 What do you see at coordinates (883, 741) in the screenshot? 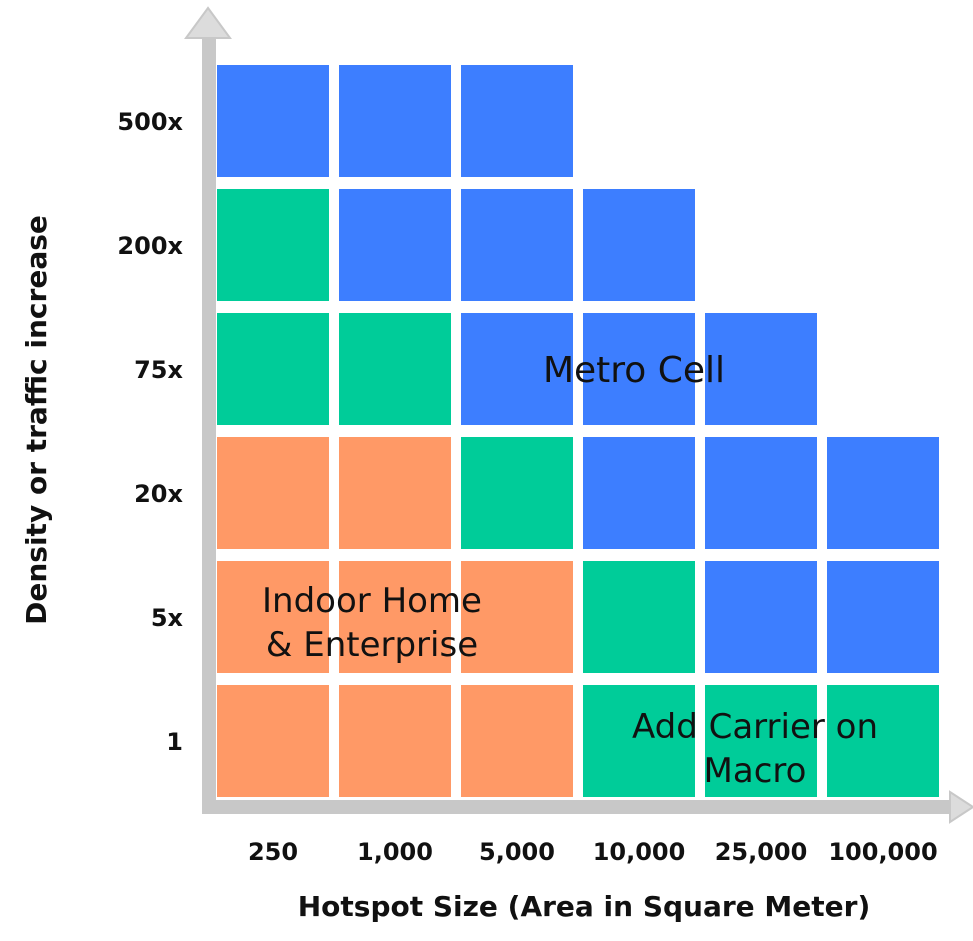
I see `cell-carrier-r5-c5` at bounding box center [883, 741].